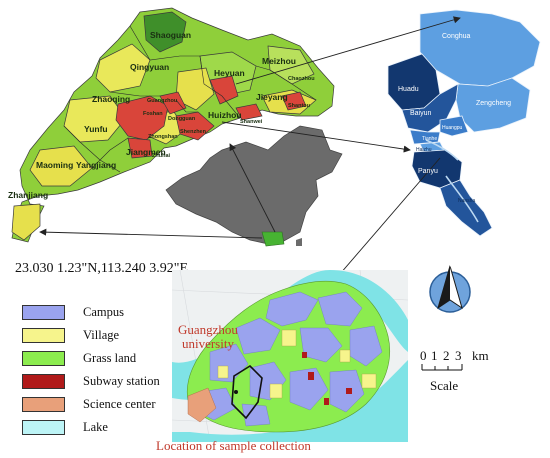  What do you see at coordinates (408, 89) in the screenshot?
I see `gz-label-huadu: Huadu` at bounding box center [408, 89].